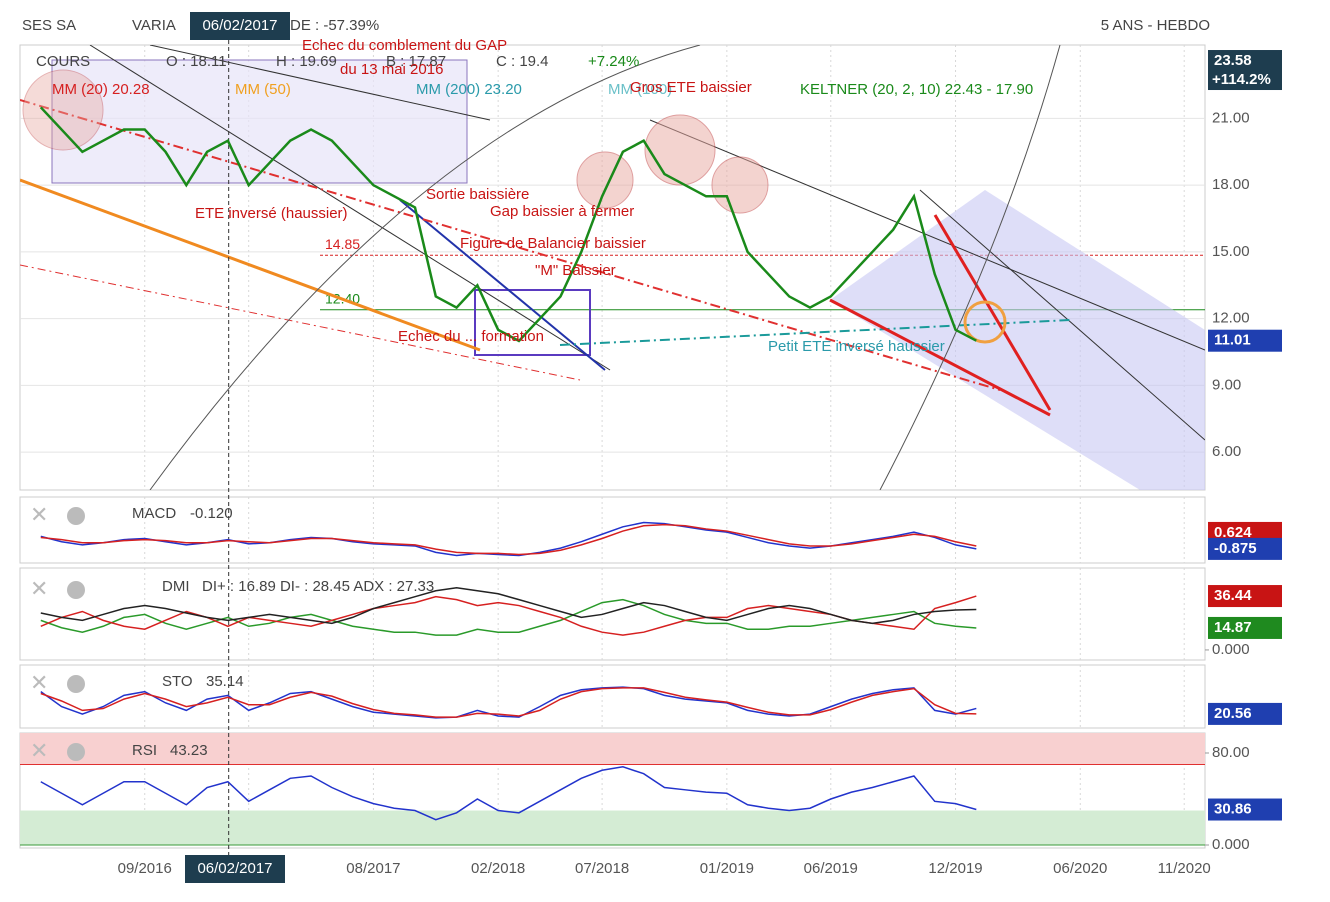  What do you see at coordinates (1155, 25) in the screenshot?
I see `period: 5 ANS - HEBDO` at bounding box center [1155, 25].